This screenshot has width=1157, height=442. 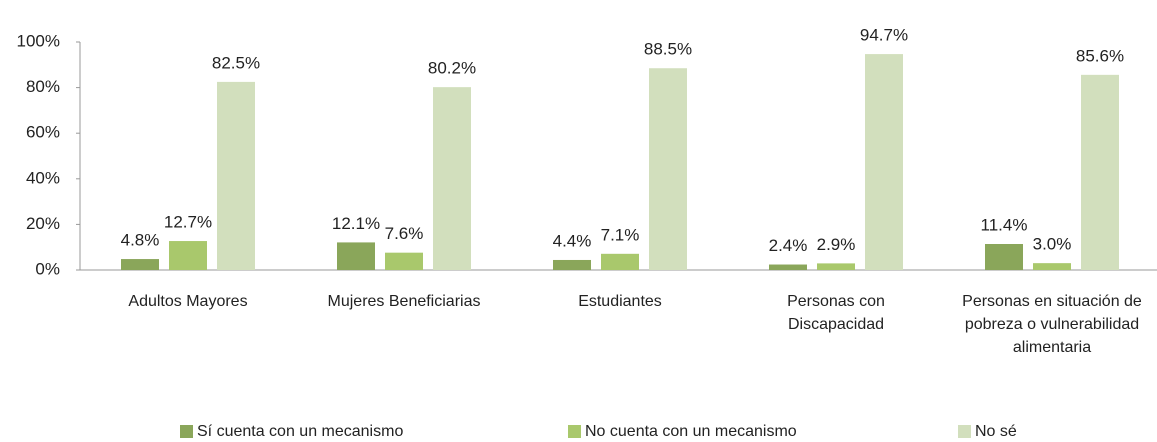 I want to click on data-label: 88.5%, so click(x=668, y=49).